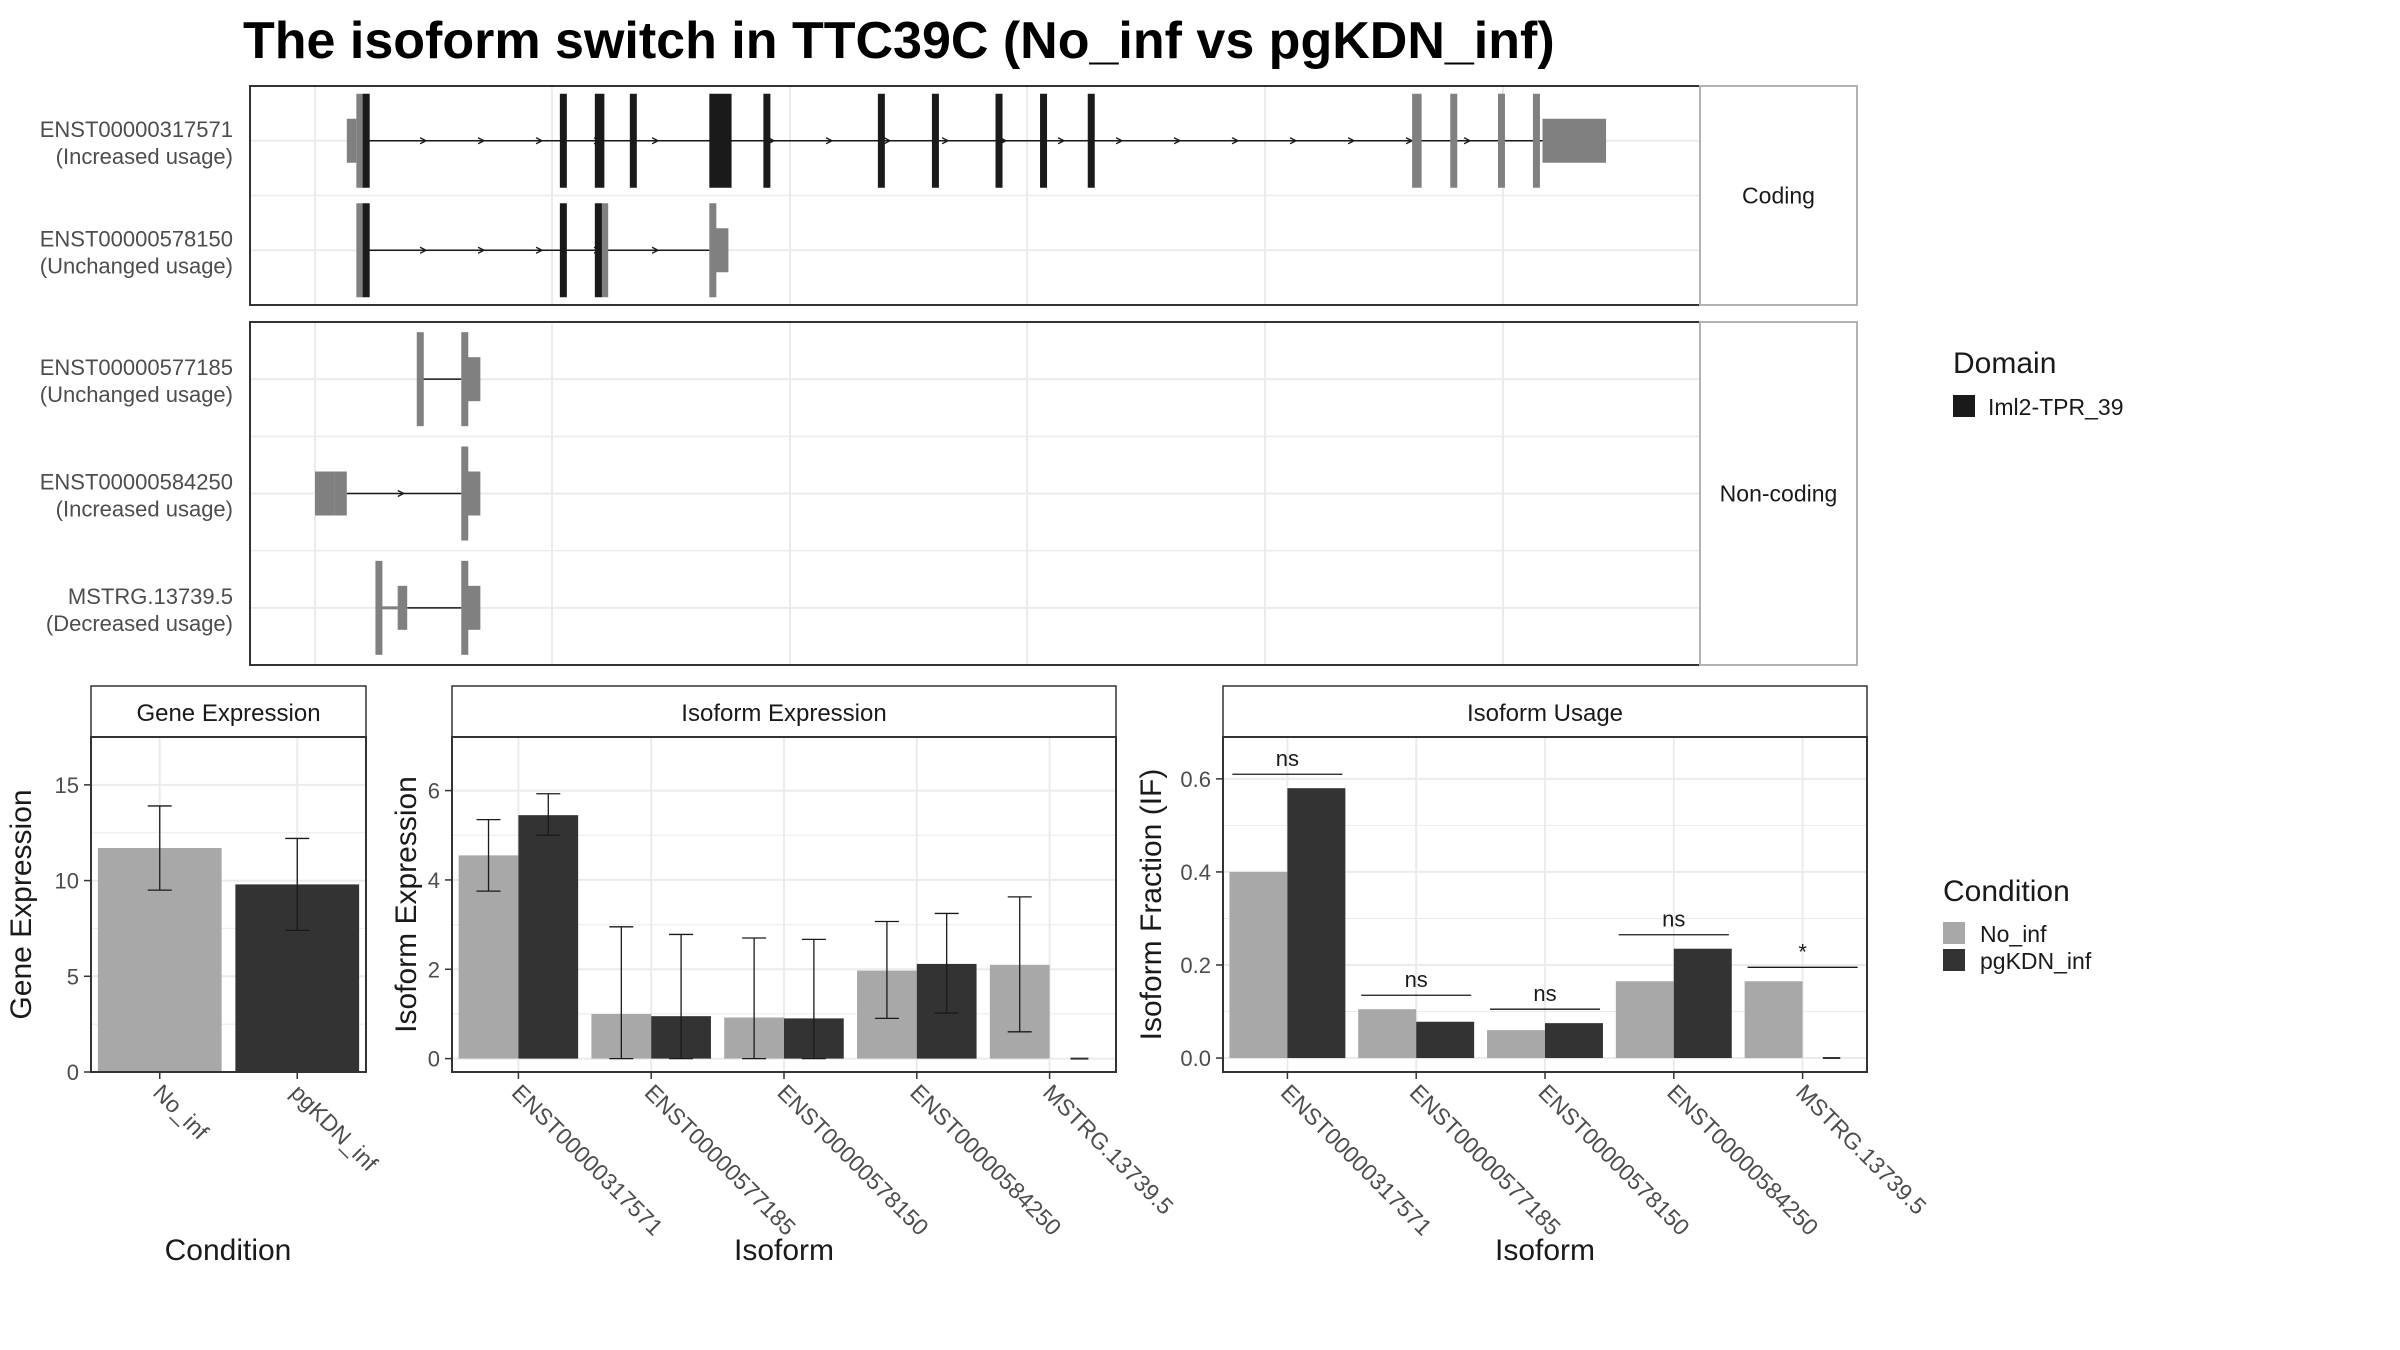 This screenshot has height=1350, width=2400. Describe the element at coordinates (263, 607) in the screenshot. I see `transcript-row: MSTRG.13739.5(Decreased usage)` at that location.